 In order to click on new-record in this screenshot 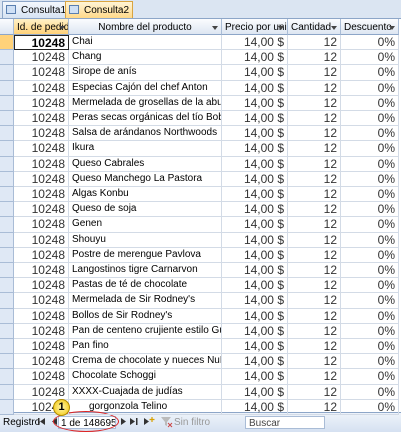, I will do `click(149, 422)`.